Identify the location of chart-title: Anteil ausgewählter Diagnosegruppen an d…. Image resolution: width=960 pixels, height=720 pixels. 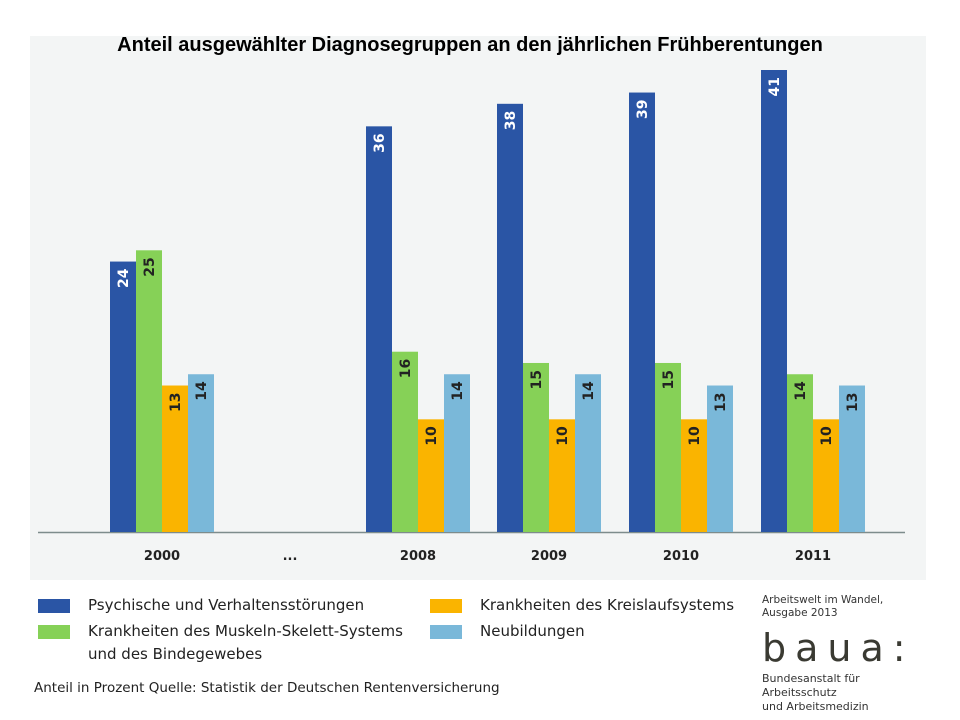
(470, 45).